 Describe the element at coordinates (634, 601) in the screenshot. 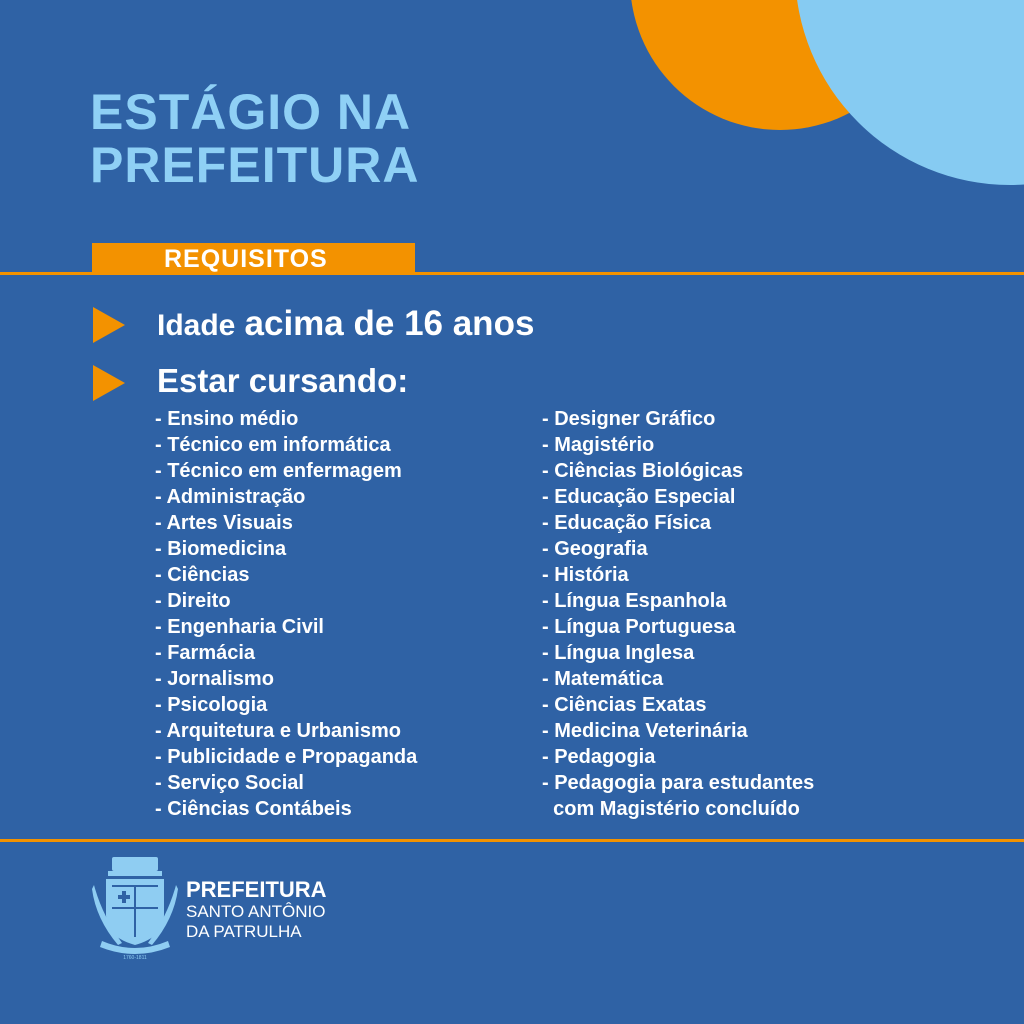

I see `course-item: - Língua Espanhola` at that location.